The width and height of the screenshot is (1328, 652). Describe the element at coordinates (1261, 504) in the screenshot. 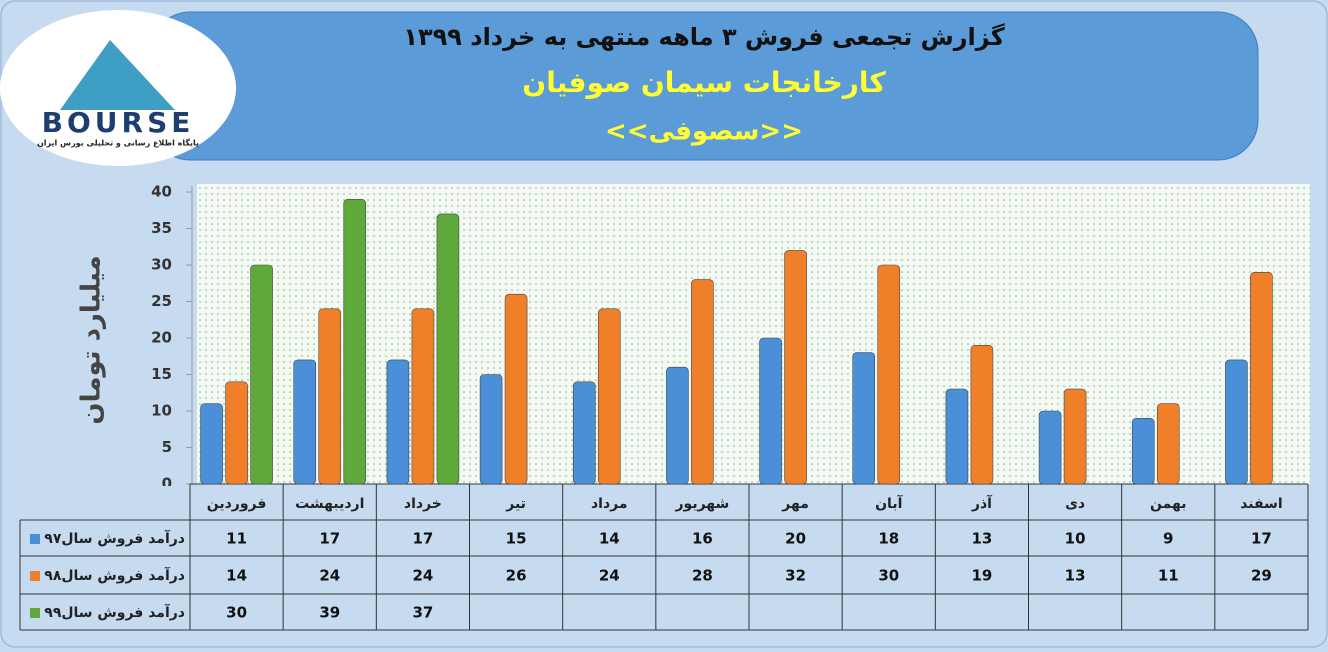

I see `x-tick-label: اسفند` at that location.